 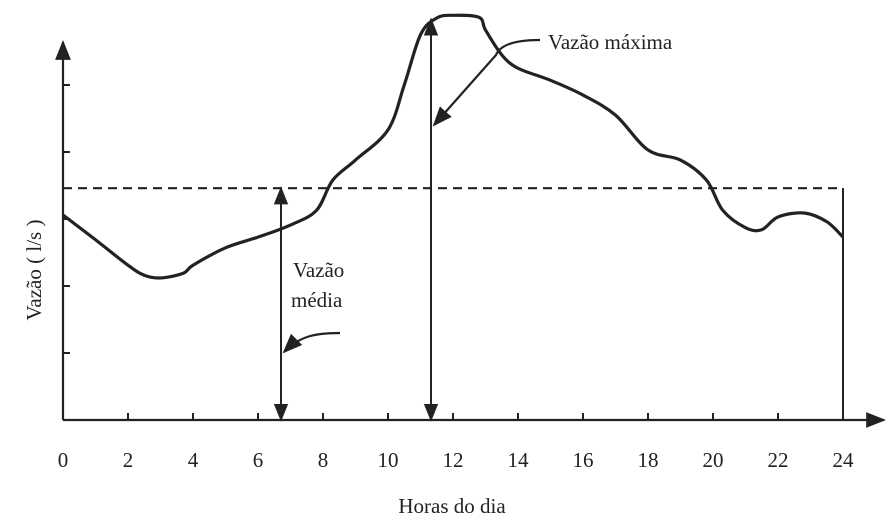 What do you see at coordinates (388, 460) in the screenshot?
I see `x-tick-label: 10` at bounding box center [388, 460].